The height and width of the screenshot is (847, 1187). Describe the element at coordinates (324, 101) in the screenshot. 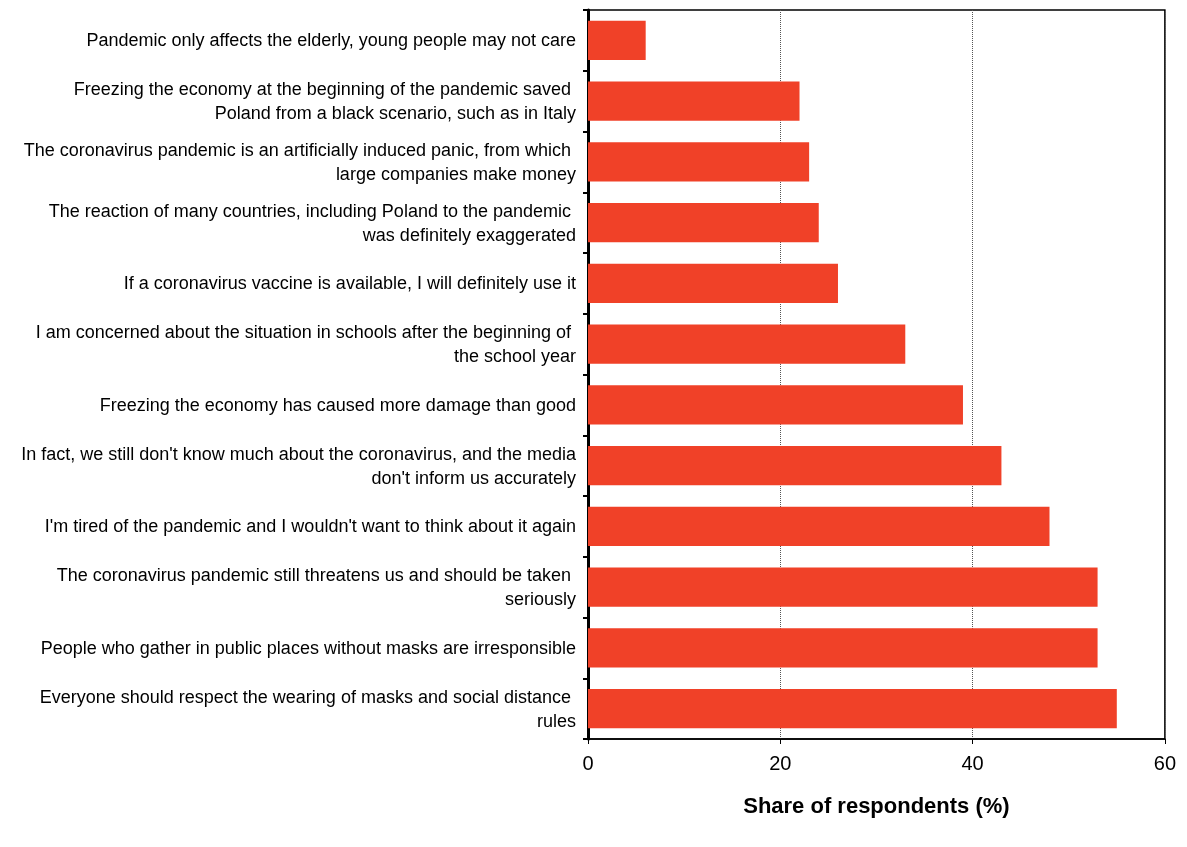

I see `y-tick-label: Freezing the economy at the beginning of the pandemic saved Poland from a black scenario, such as in Italy` at that location.